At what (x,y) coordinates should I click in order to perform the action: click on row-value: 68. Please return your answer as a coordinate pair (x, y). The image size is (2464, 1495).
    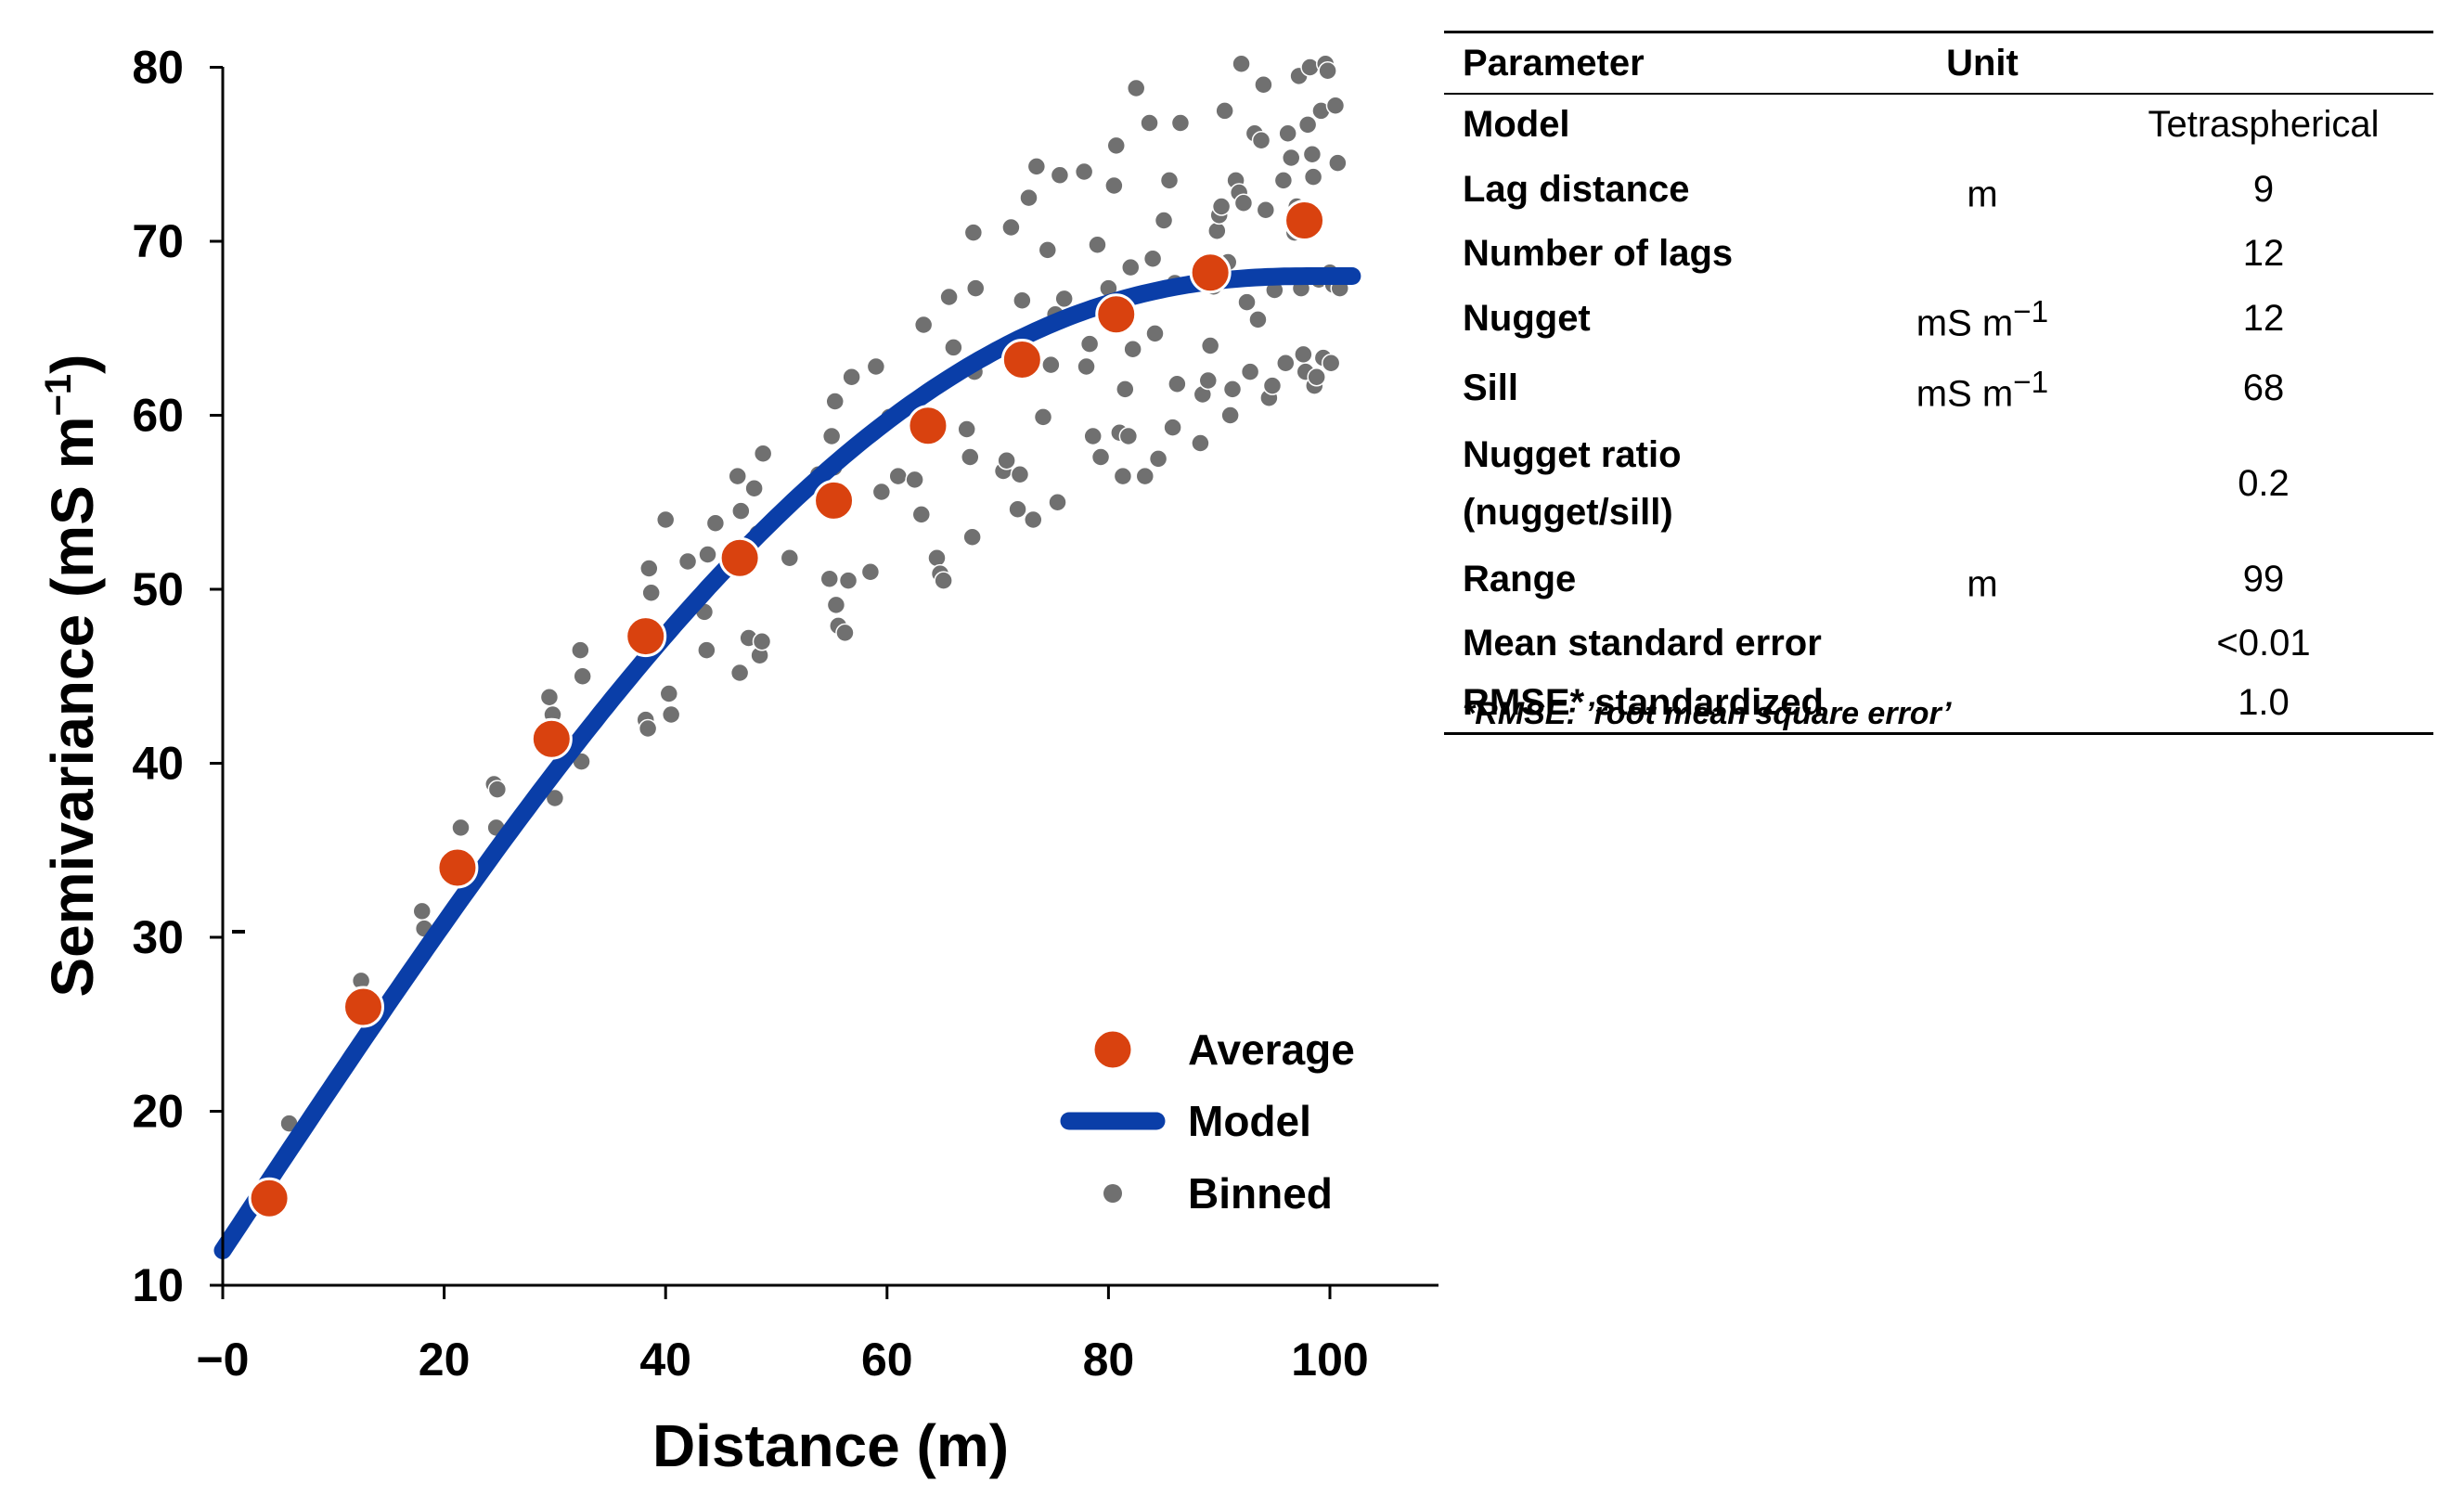
    Looking at the image, I should click on (2263, 388).